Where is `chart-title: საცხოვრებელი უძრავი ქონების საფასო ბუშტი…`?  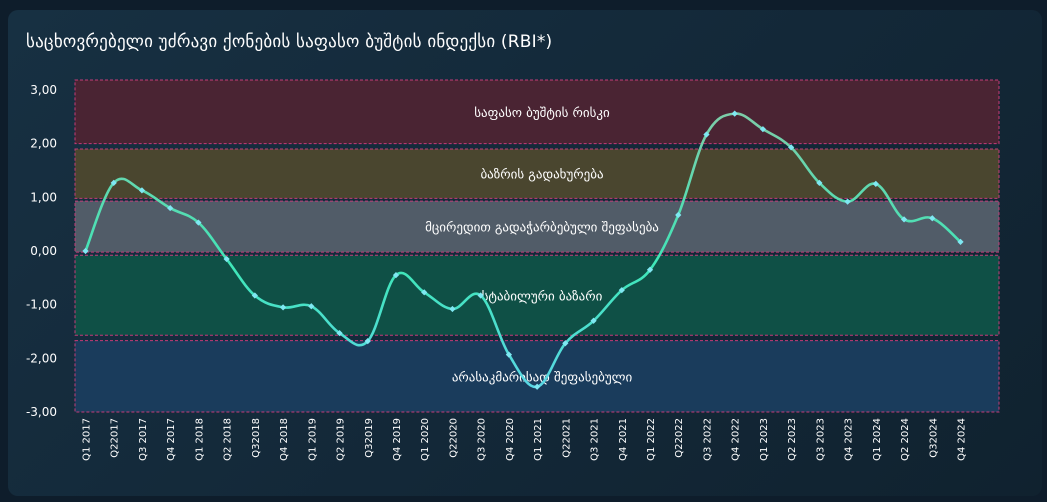 chart-title: საცხოვრებელი უძრავი ქონების საფასო ბუშტი… is located at coordinates (289, 42).